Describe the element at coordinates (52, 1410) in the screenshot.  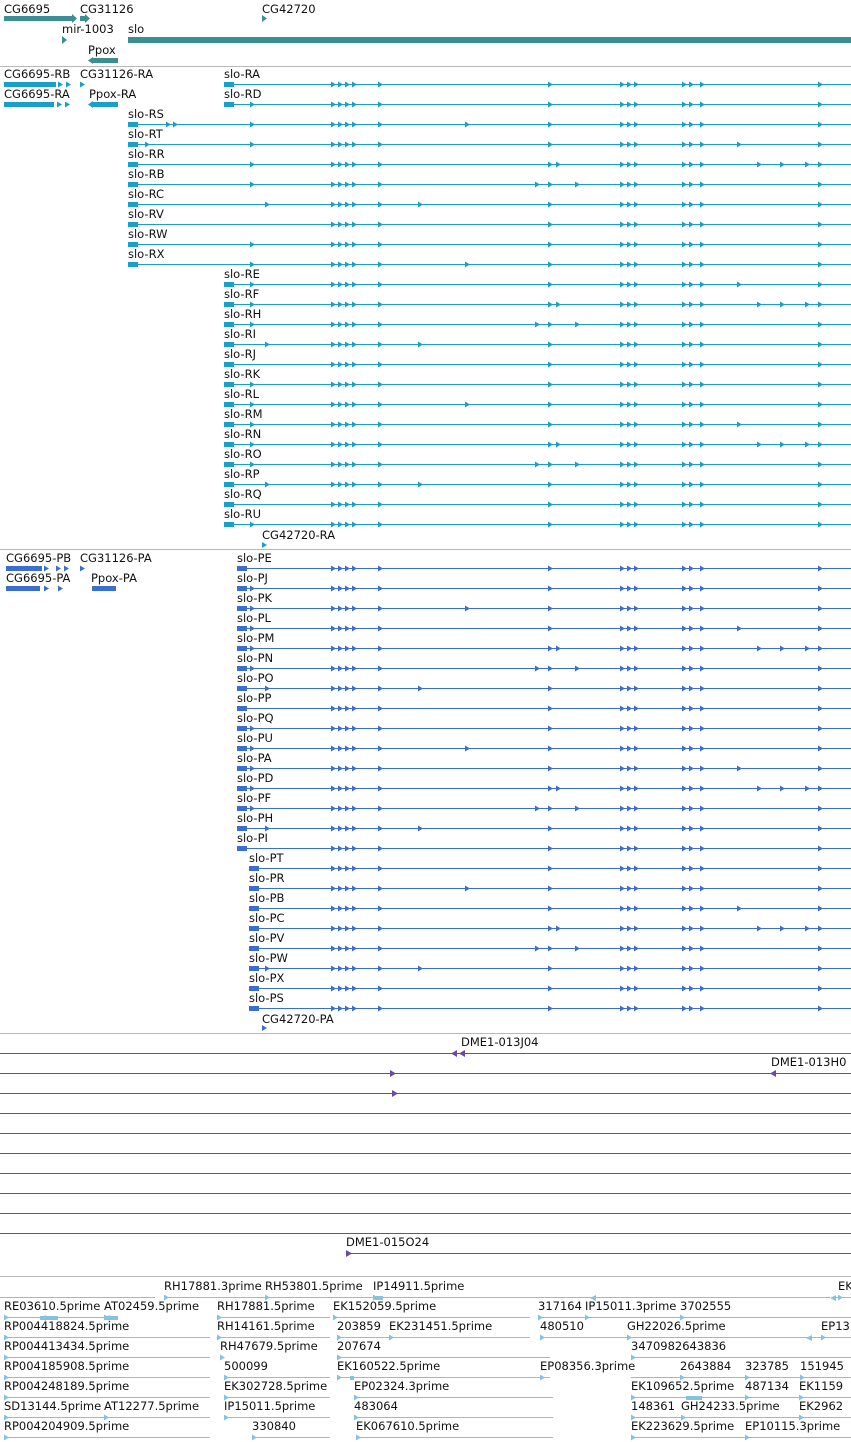
I see `est-feature: SD13144.5prime` at that location.